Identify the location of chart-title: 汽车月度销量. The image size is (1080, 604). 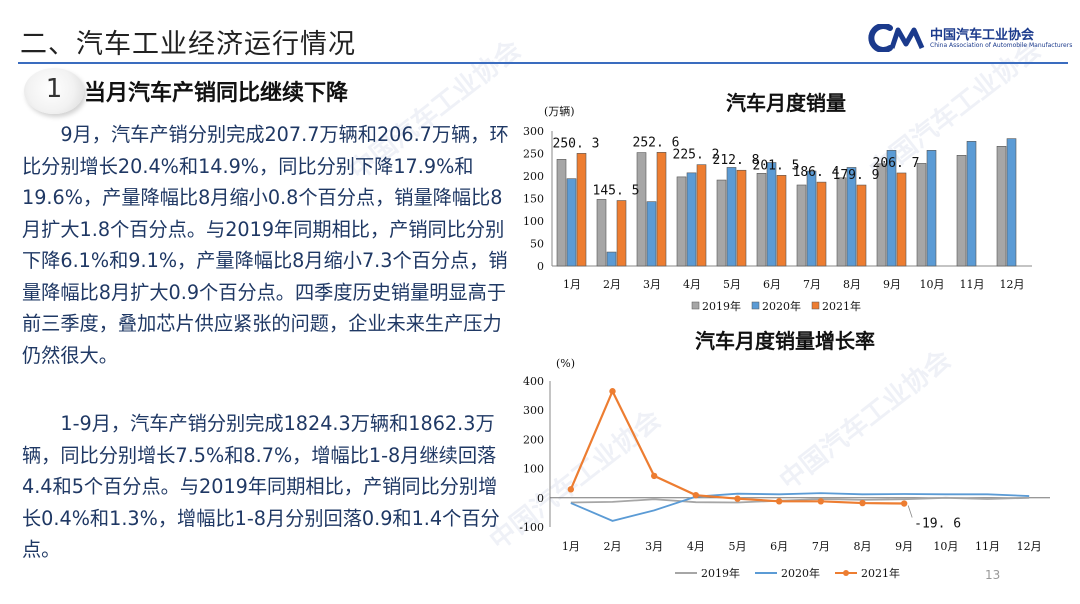
(786, 103).